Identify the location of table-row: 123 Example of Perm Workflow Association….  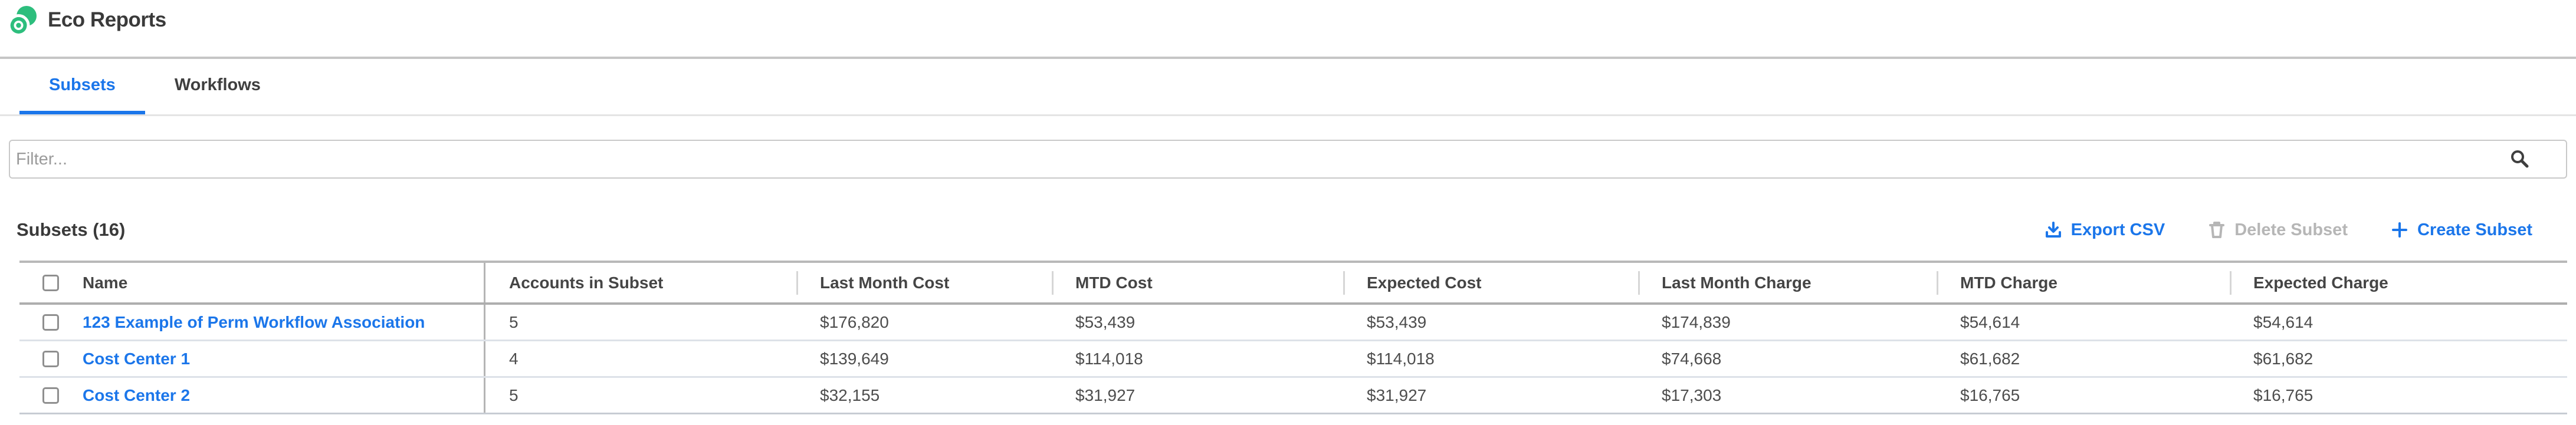
(1293, 323).